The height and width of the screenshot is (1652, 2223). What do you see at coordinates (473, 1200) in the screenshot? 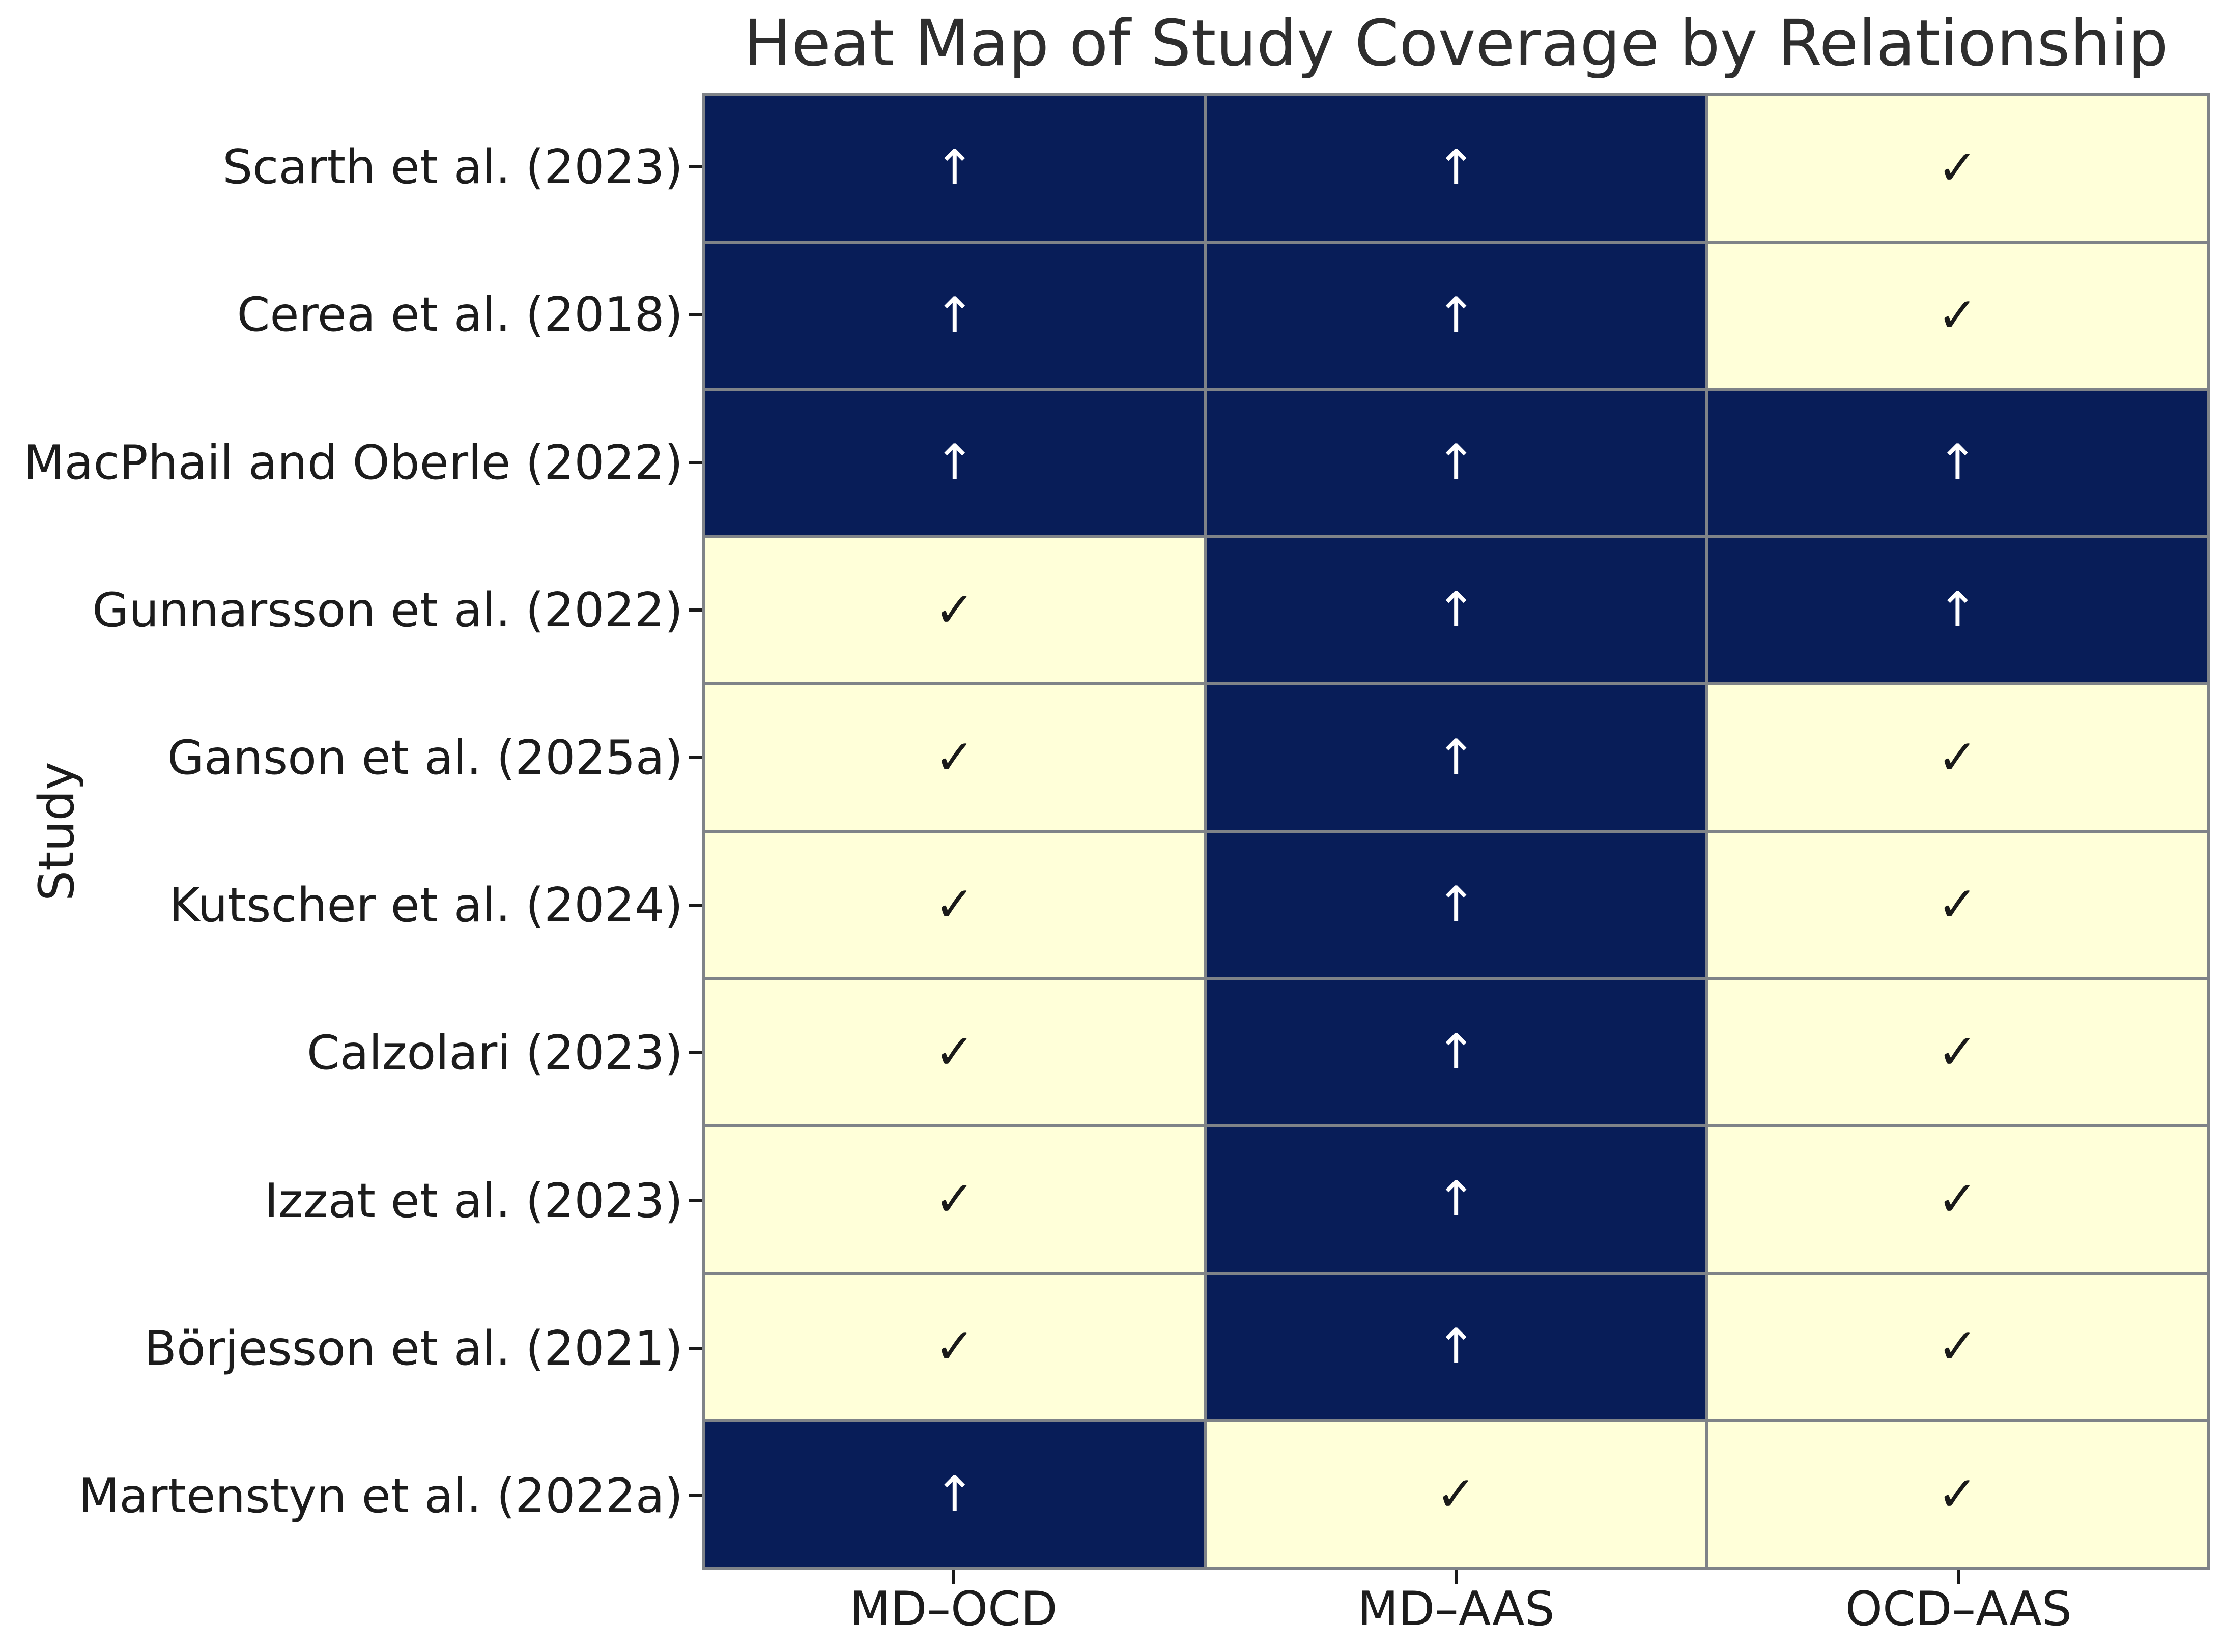
I see `row-label: Izzat et al. (2023)` at bounding box center [473, 1200].